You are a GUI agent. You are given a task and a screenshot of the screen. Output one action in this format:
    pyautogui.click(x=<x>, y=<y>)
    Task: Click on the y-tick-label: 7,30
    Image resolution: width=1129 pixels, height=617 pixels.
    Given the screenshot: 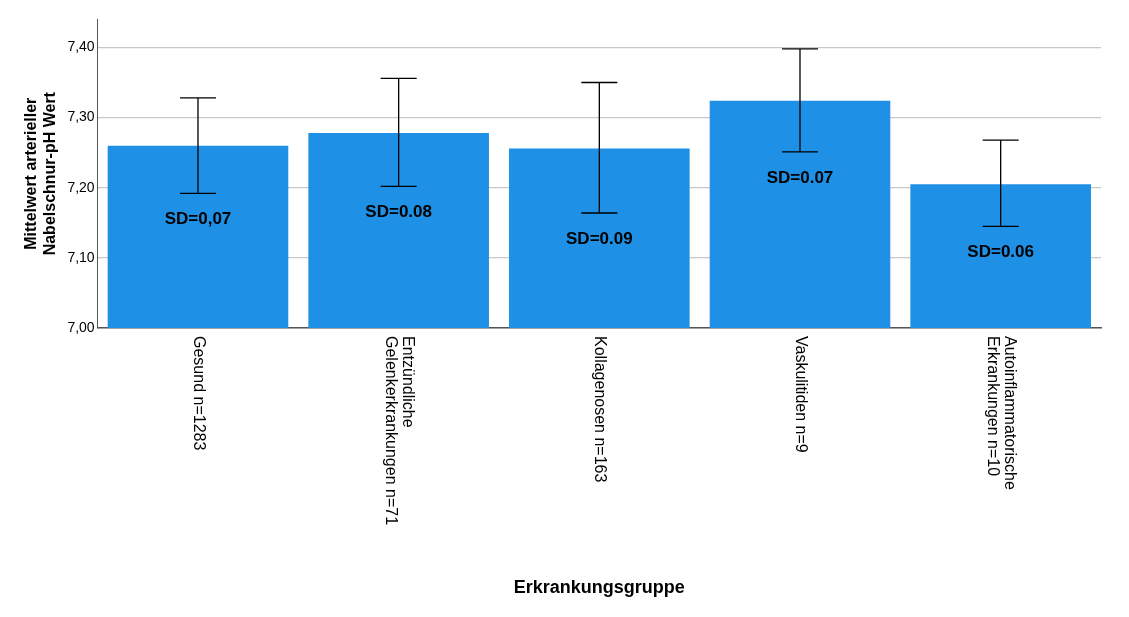 What is the action you would take?
    pyautogui.click(x=81, y=116)
    